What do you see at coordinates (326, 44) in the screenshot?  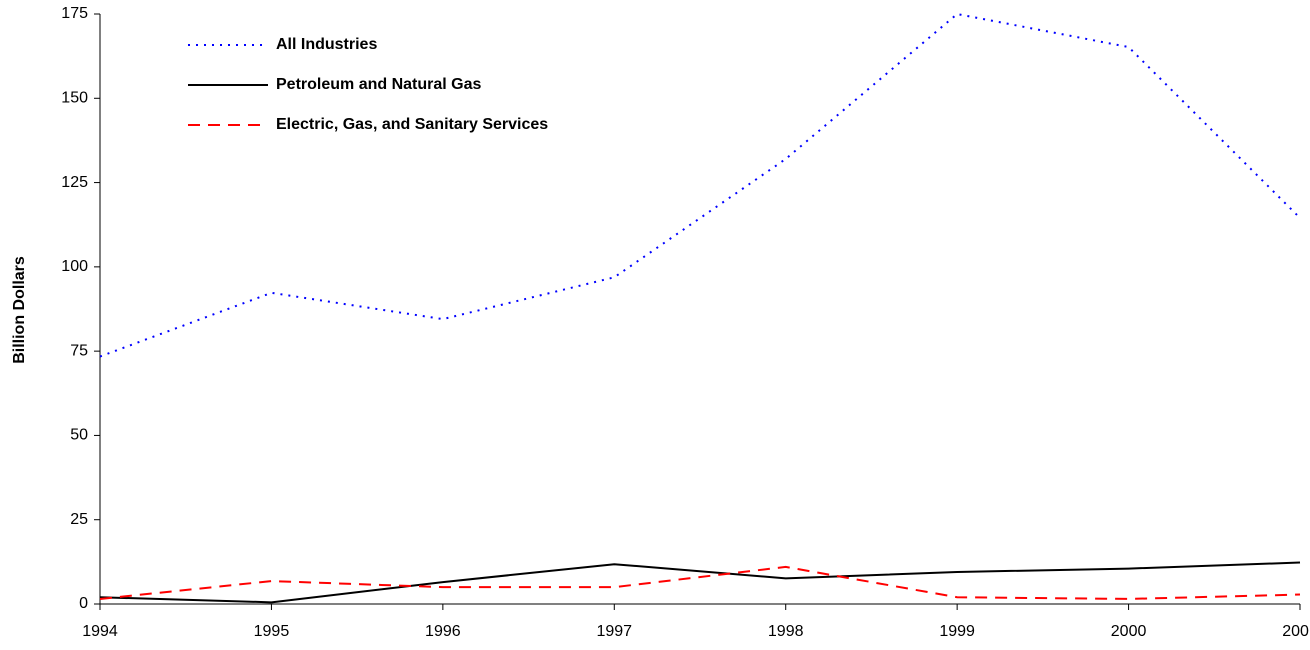 I see `legend-label: All Industries` at bounding box center [326, 44].